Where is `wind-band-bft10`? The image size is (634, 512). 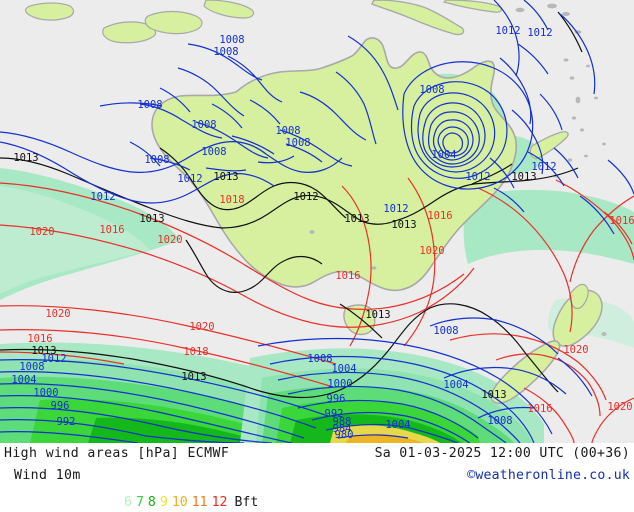 wind-band-bft10 is located at coordinates (385, 438).